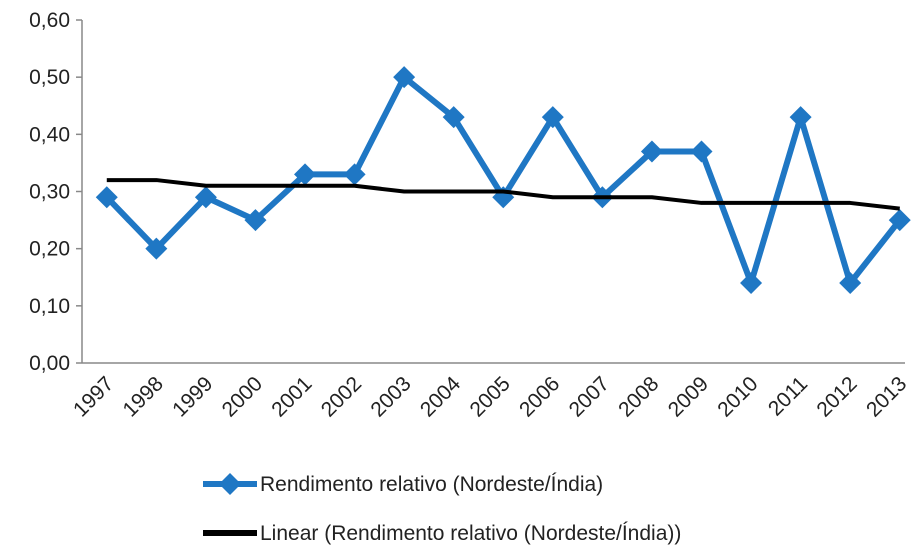  Describe the element at coordinates (49, 134) in the screenshot. I see `y-tick-label: 0,40` at that location.